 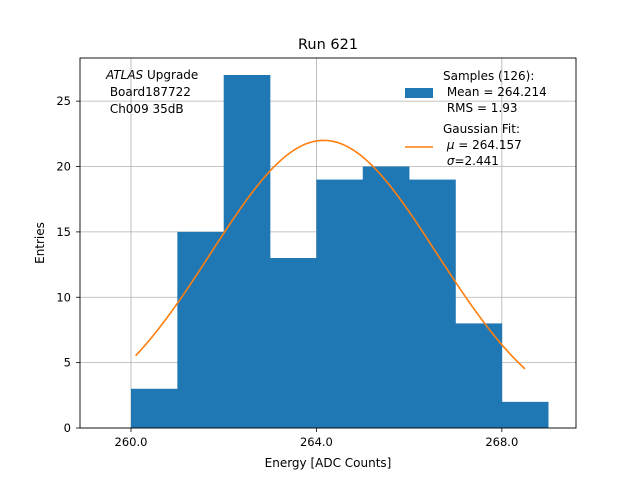 I want to click on legend-samples-text: RMS = 1.93, so click(x=480, y=108).